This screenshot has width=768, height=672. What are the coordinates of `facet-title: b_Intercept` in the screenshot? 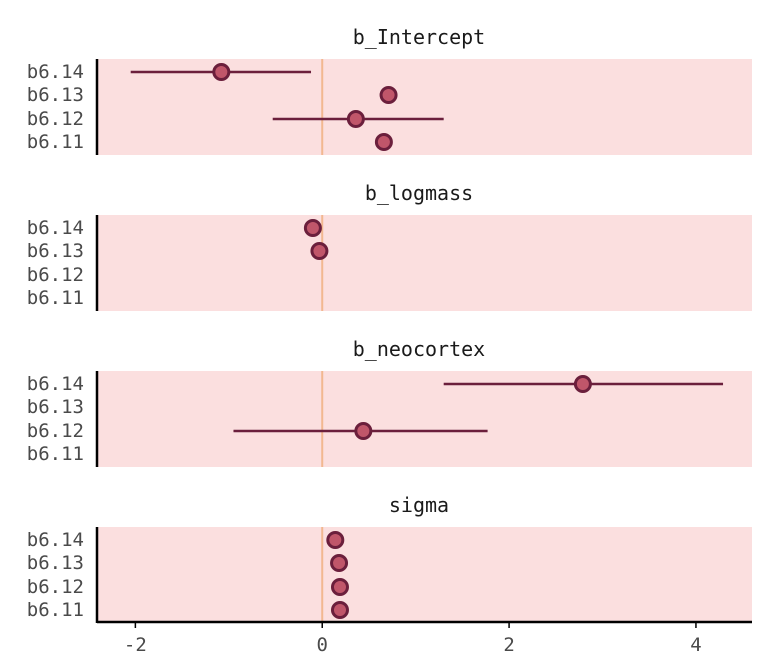 It's located at (419, 37).